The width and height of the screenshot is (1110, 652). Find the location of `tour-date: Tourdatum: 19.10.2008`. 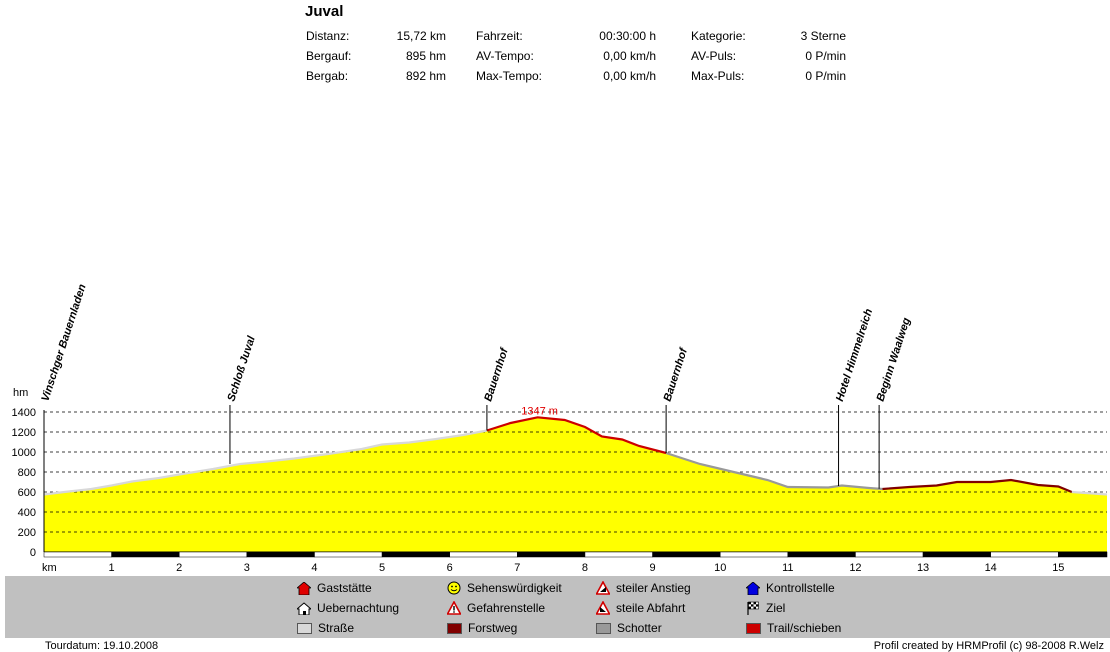

tour-date: Tourdatum: 19.10.2008 is located at coordinates (102, 646).